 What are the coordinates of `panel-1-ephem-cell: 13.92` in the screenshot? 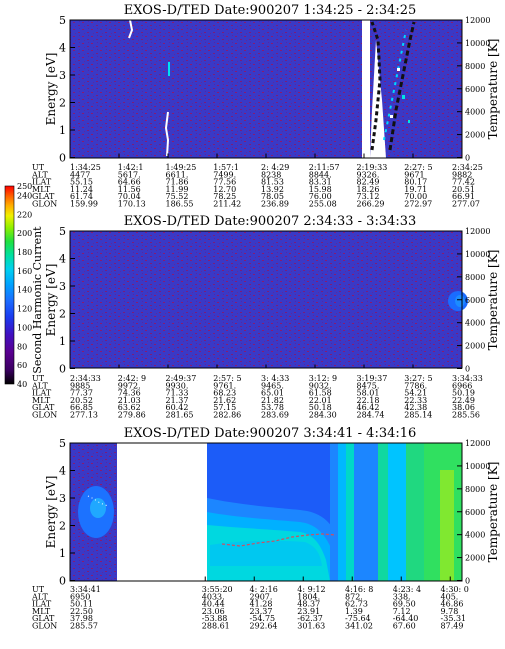 It's located at (272, 189).